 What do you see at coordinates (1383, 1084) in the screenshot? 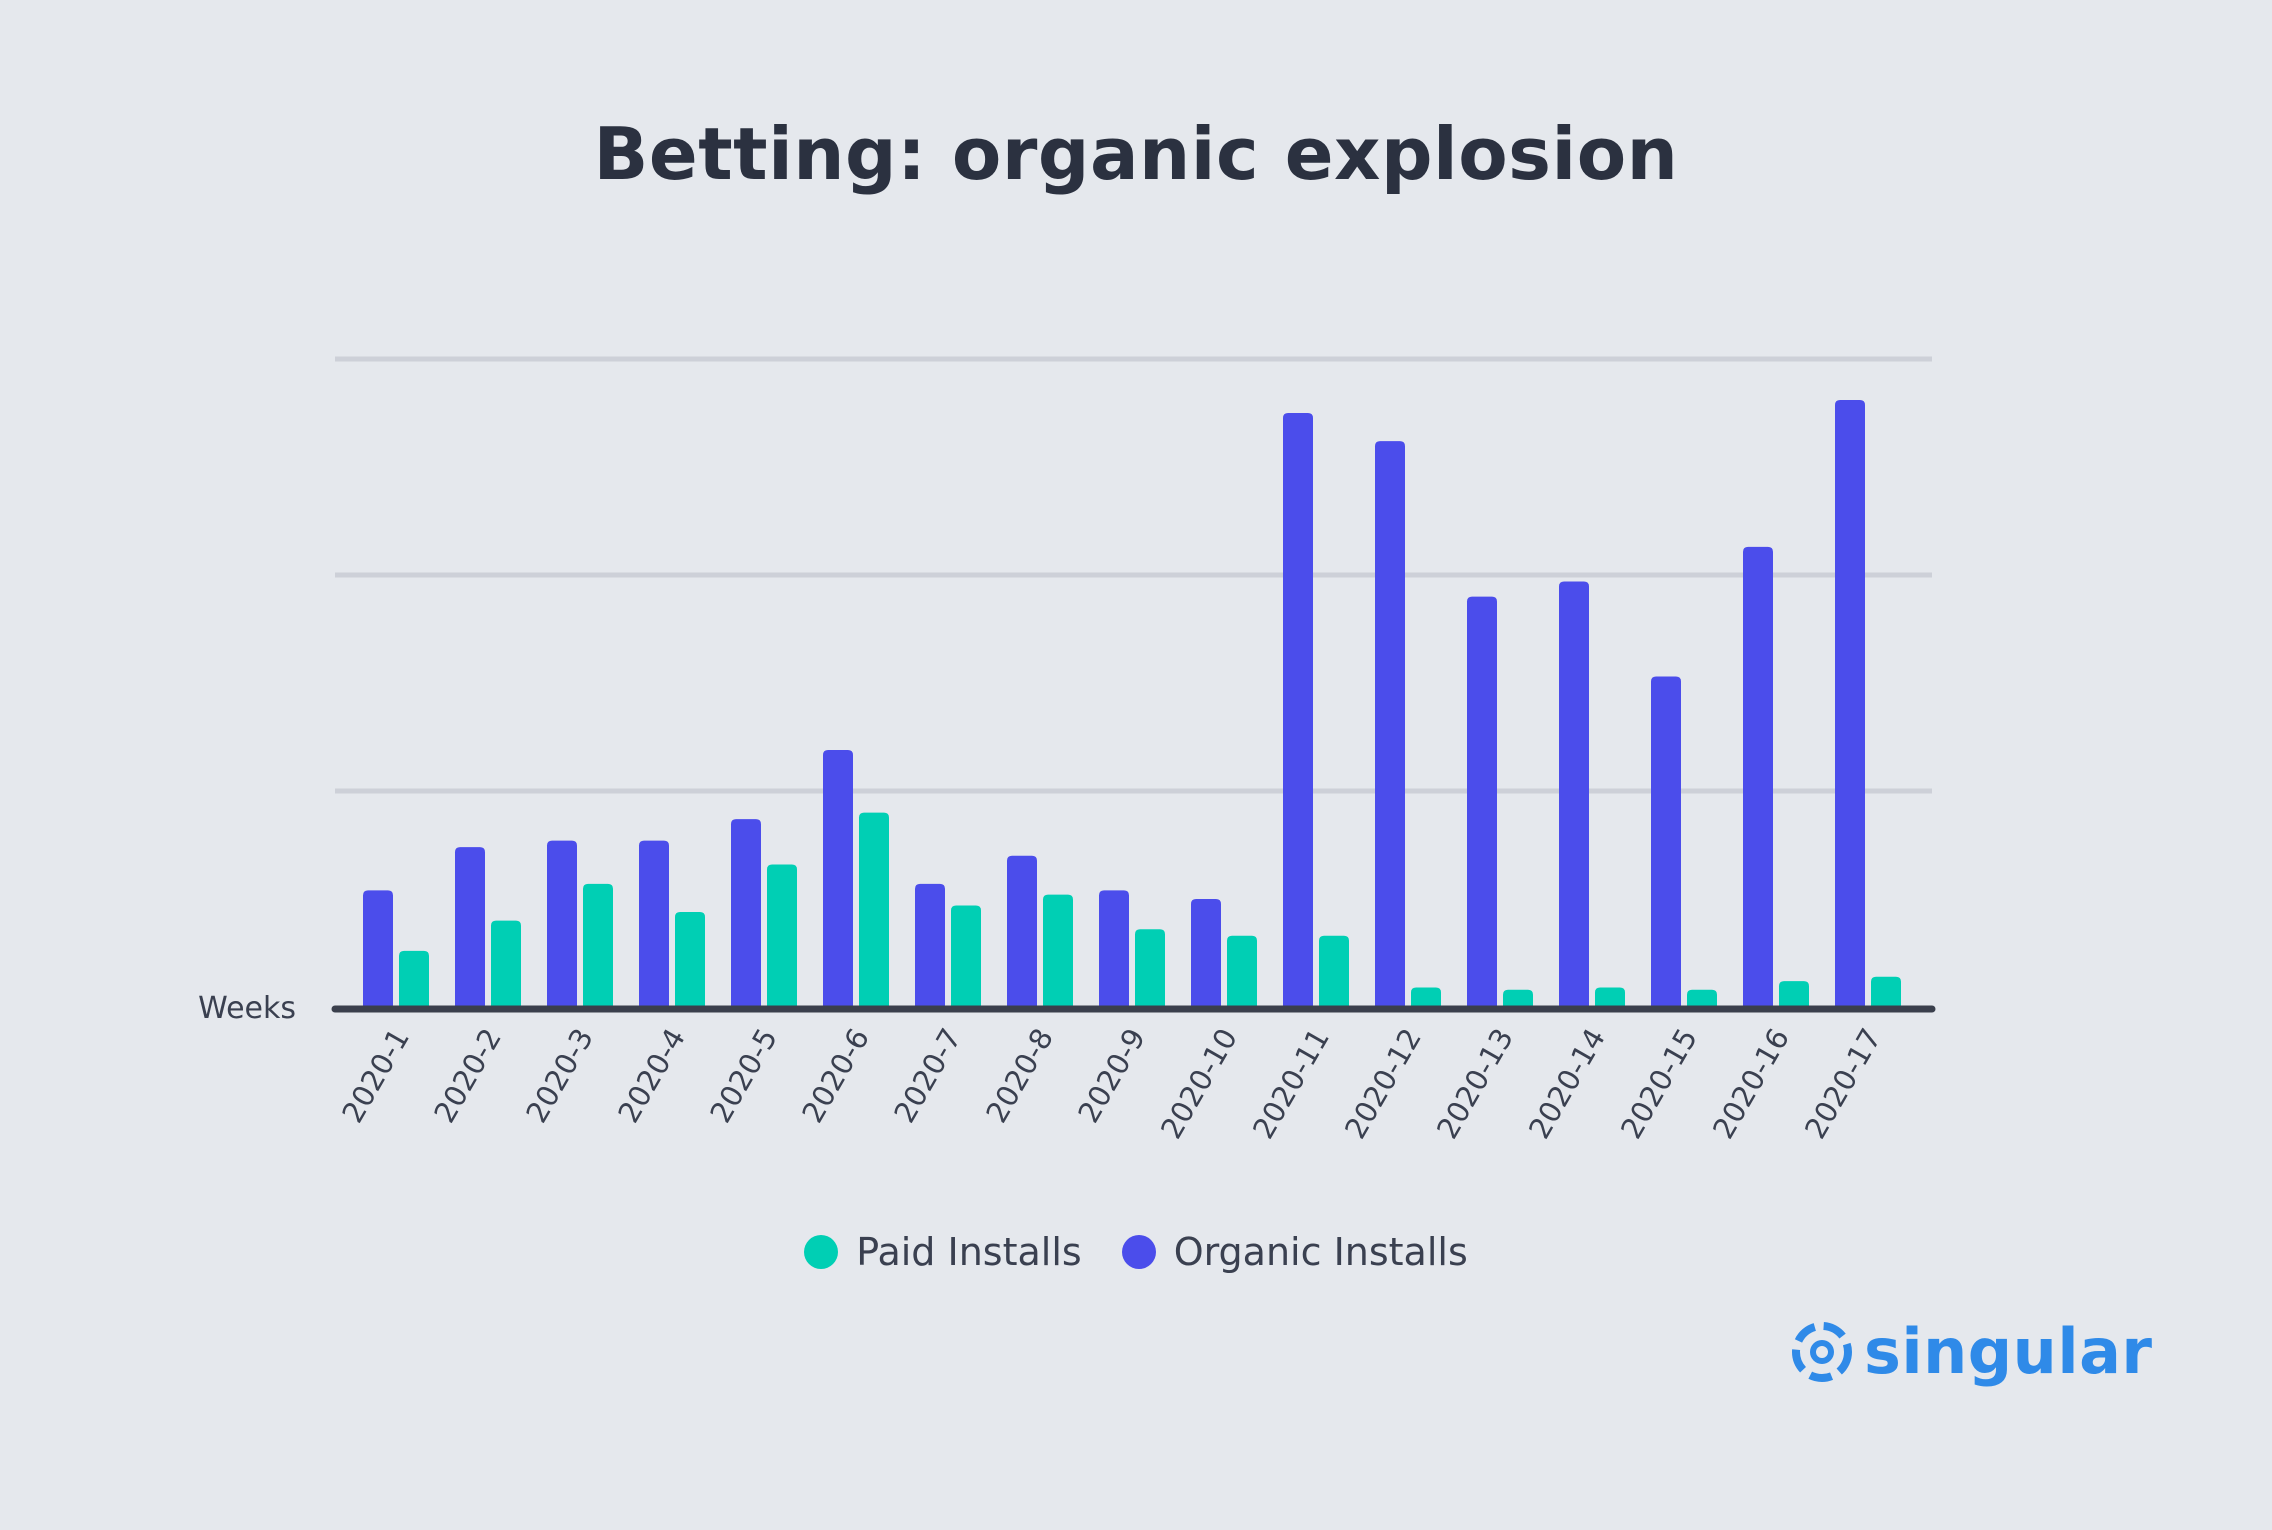
I see `x-tick-label: 2020-12` at bounding box center [1383, 1084].